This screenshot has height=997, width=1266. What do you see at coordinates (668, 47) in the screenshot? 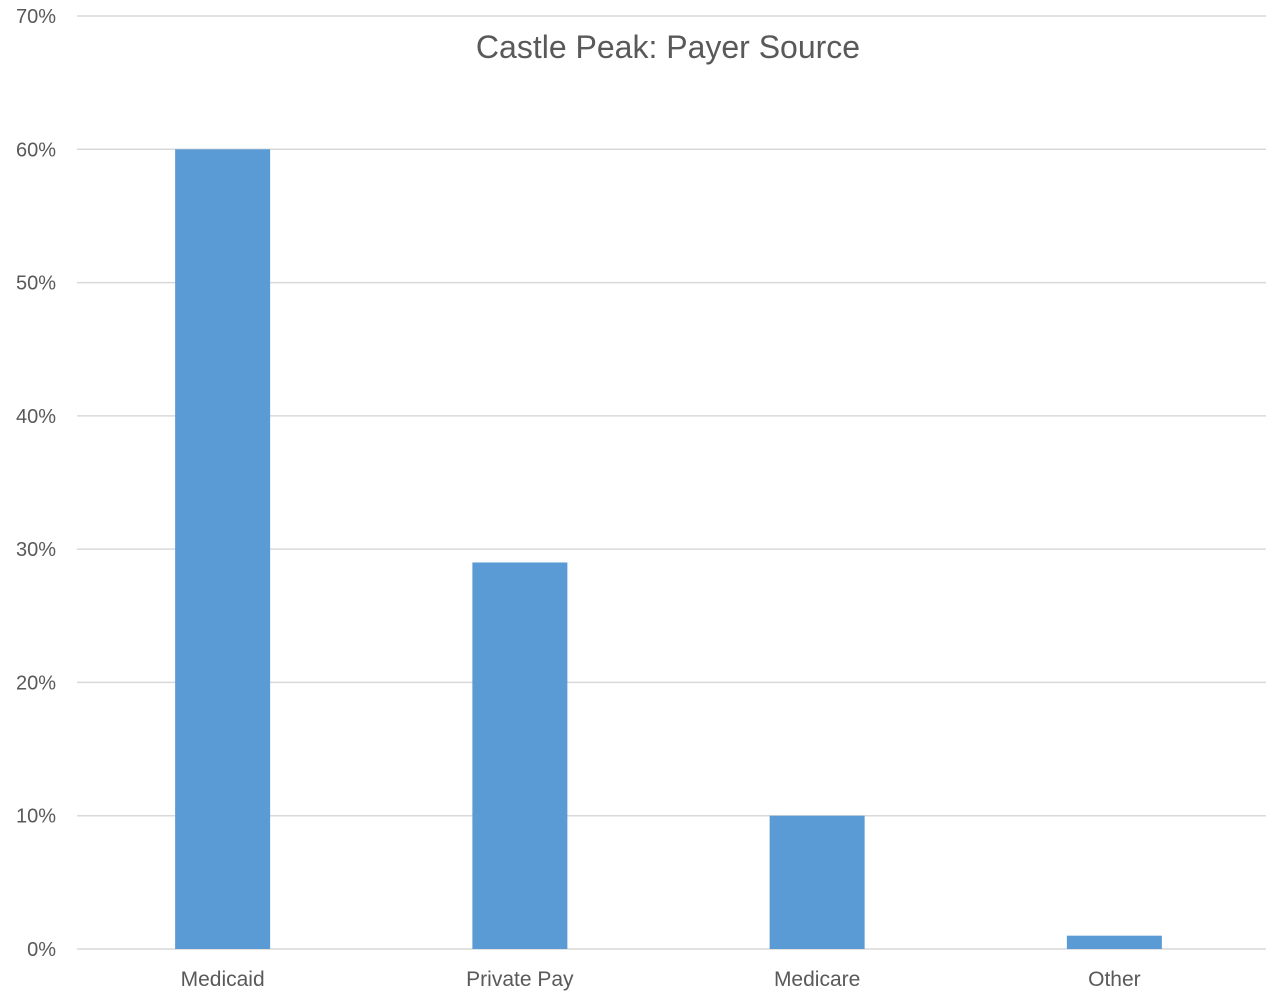
I see `chart-title: Castle Peak: Payer Source` at bounding box center [668, 47].